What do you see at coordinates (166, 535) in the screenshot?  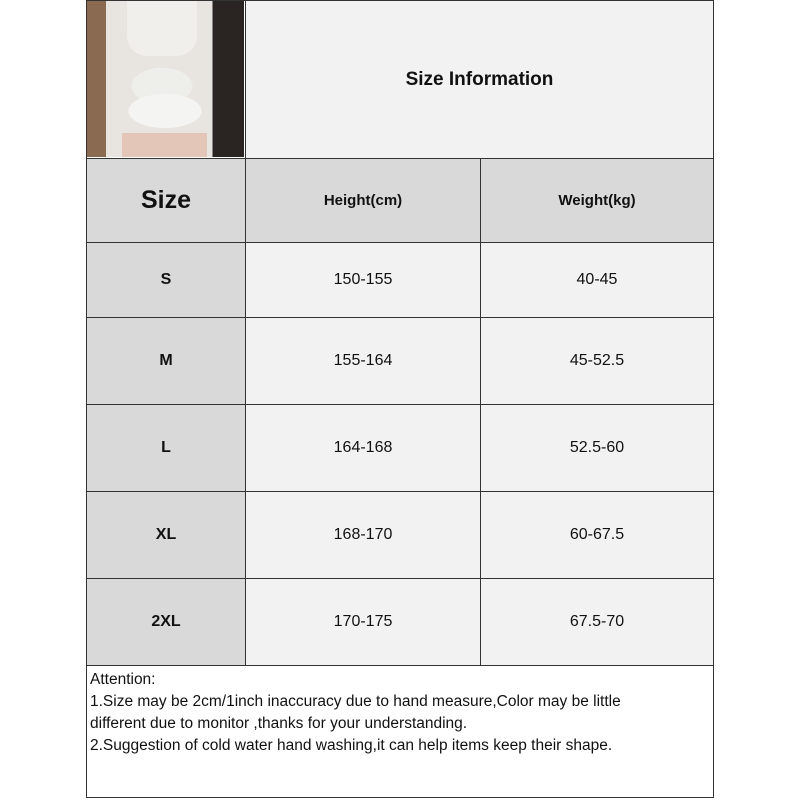 I see `size-cell: XL` at bounding box center [166, 535].